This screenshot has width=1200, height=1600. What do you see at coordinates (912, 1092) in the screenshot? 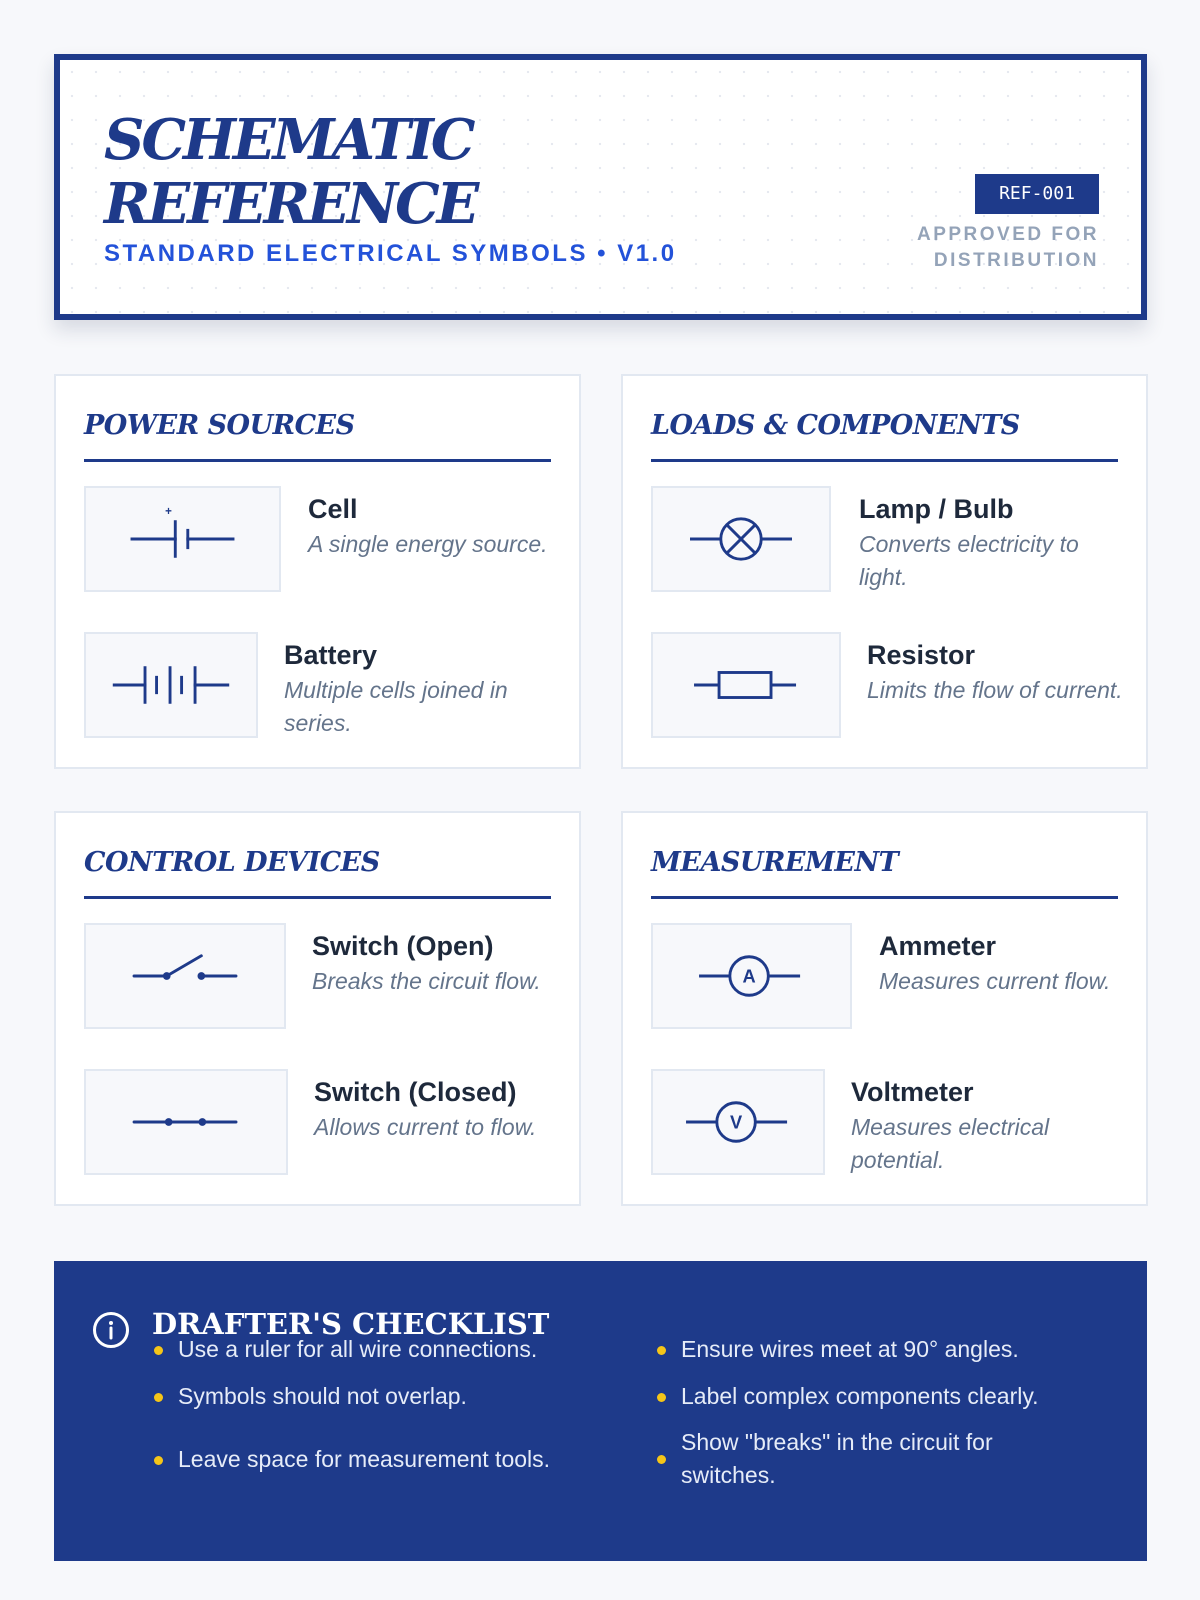
I see `symbol-name: Voltmeter` at bounding box center [912, 1092].